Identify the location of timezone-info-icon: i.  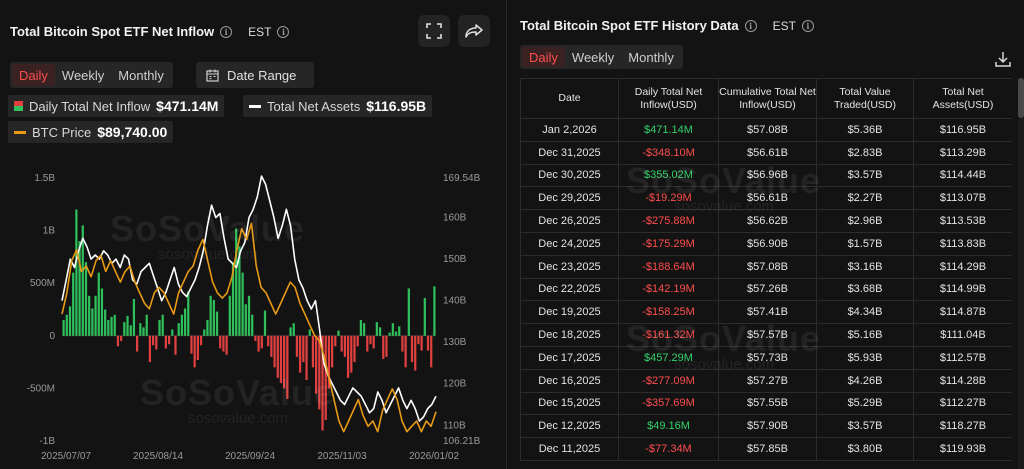
(283, 31).